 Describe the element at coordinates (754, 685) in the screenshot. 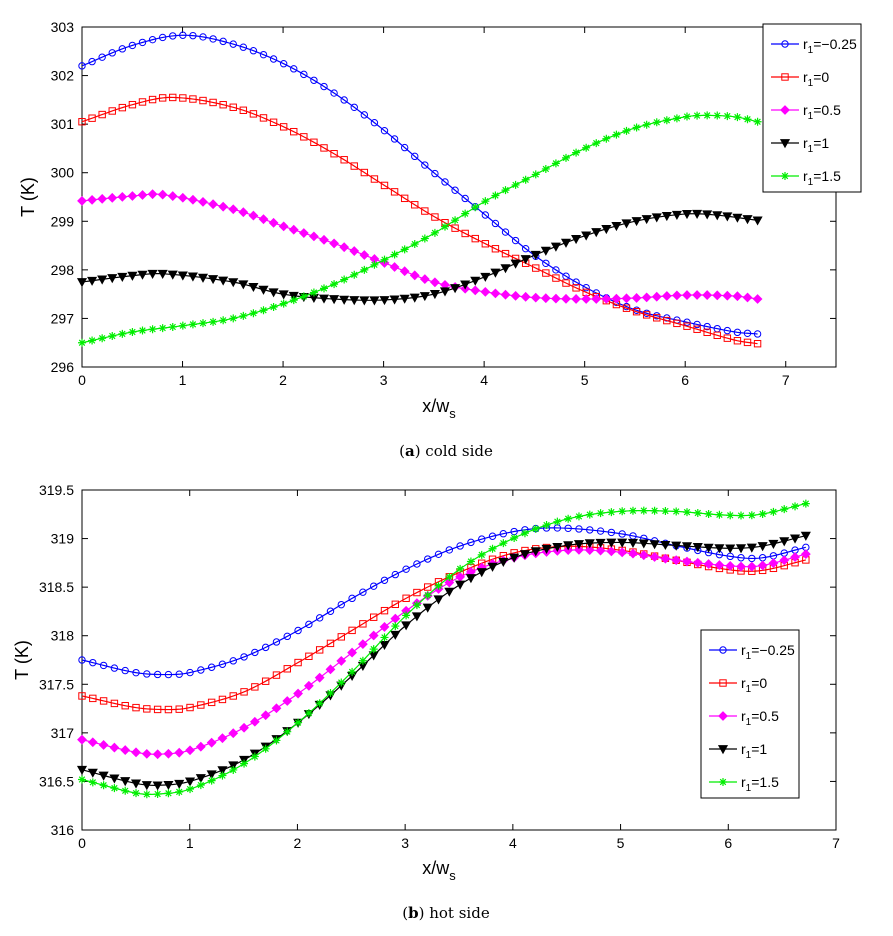

I see `legend-label: r1=0` at that location.